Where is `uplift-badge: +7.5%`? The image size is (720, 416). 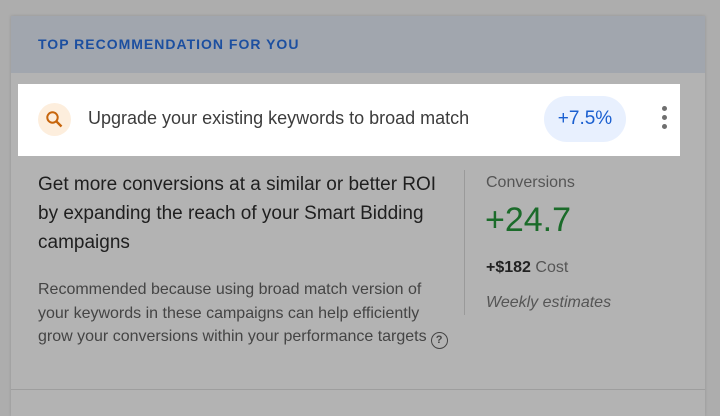 uplift-badge: +7.5% is located at coordinates (585, 119).